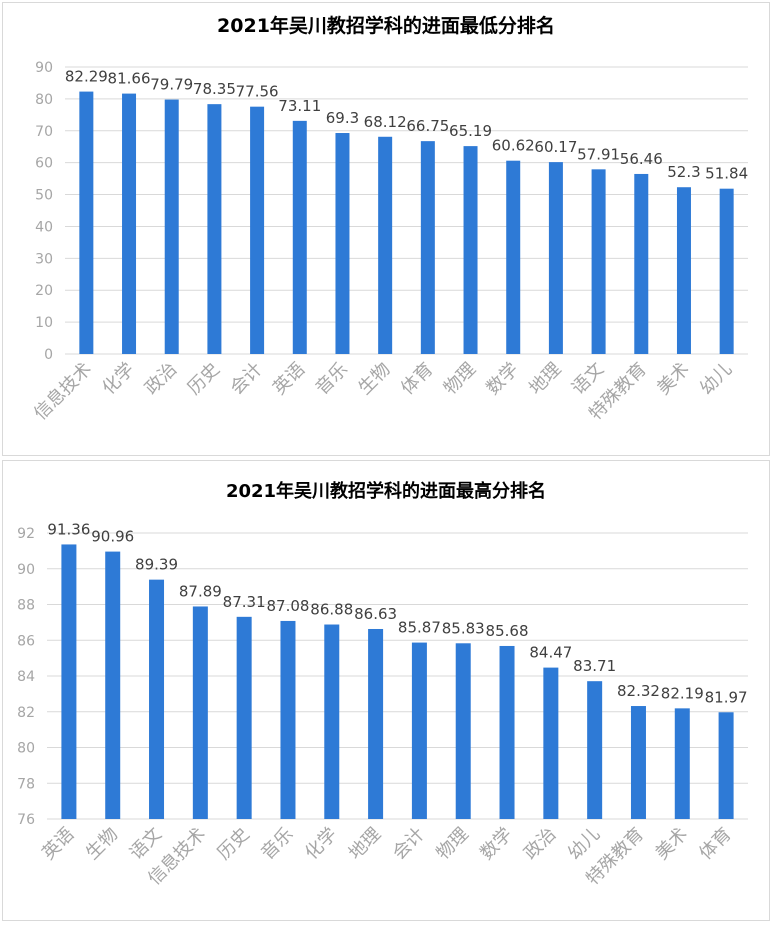 The width and height of the screenshot is (774, 925). What do you see at coordinates (26, 570) in the screenshot?
I see `y-tick-label: 90` at bounding box center [26, 570].